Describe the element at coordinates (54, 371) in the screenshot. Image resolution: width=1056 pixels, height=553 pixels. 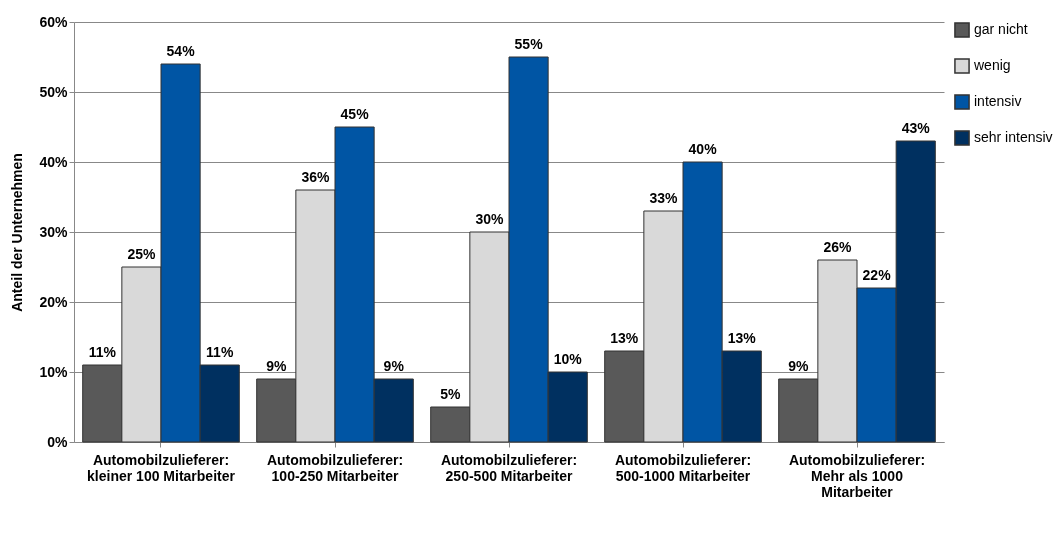
I see `y-tick-label: 10%` at that location.